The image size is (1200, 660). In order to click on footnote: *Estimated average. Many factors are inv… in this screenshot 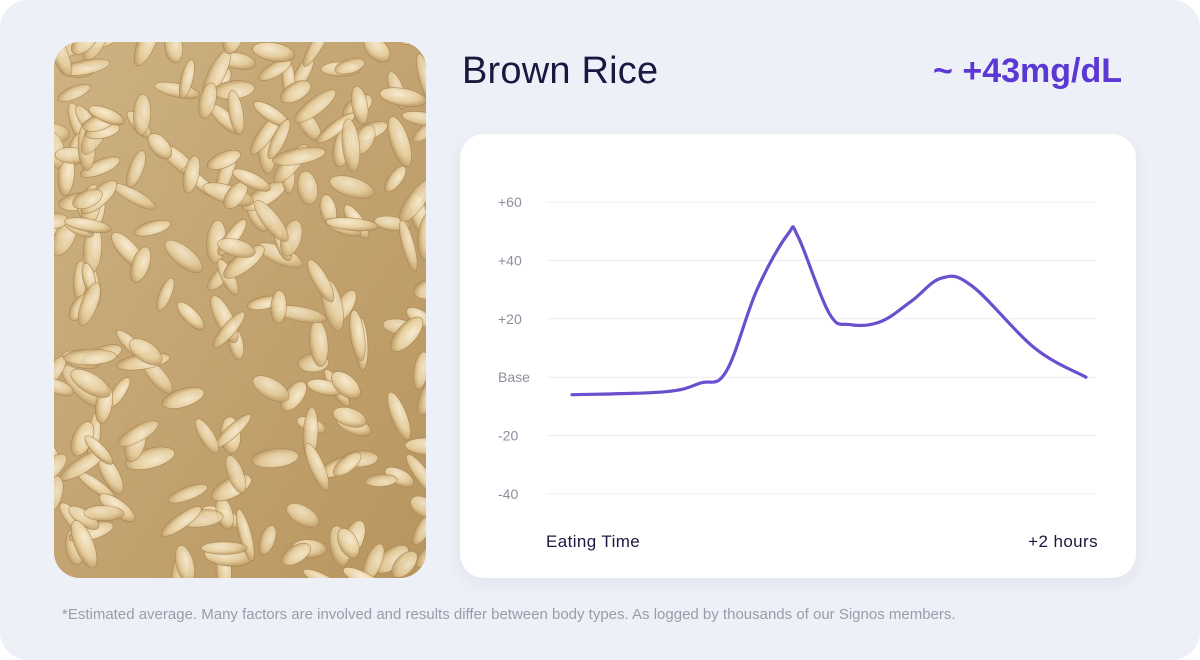, I will do `click(509, 614)`.